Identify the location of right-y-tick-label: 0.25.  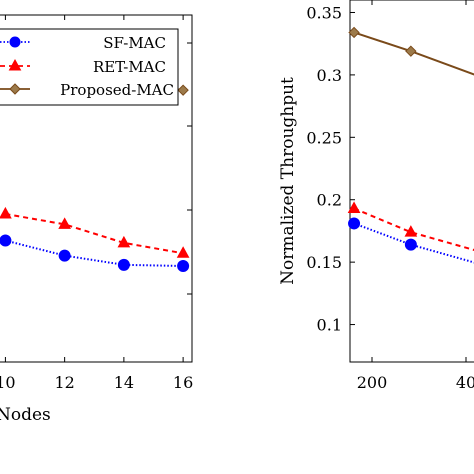
(324, 137).